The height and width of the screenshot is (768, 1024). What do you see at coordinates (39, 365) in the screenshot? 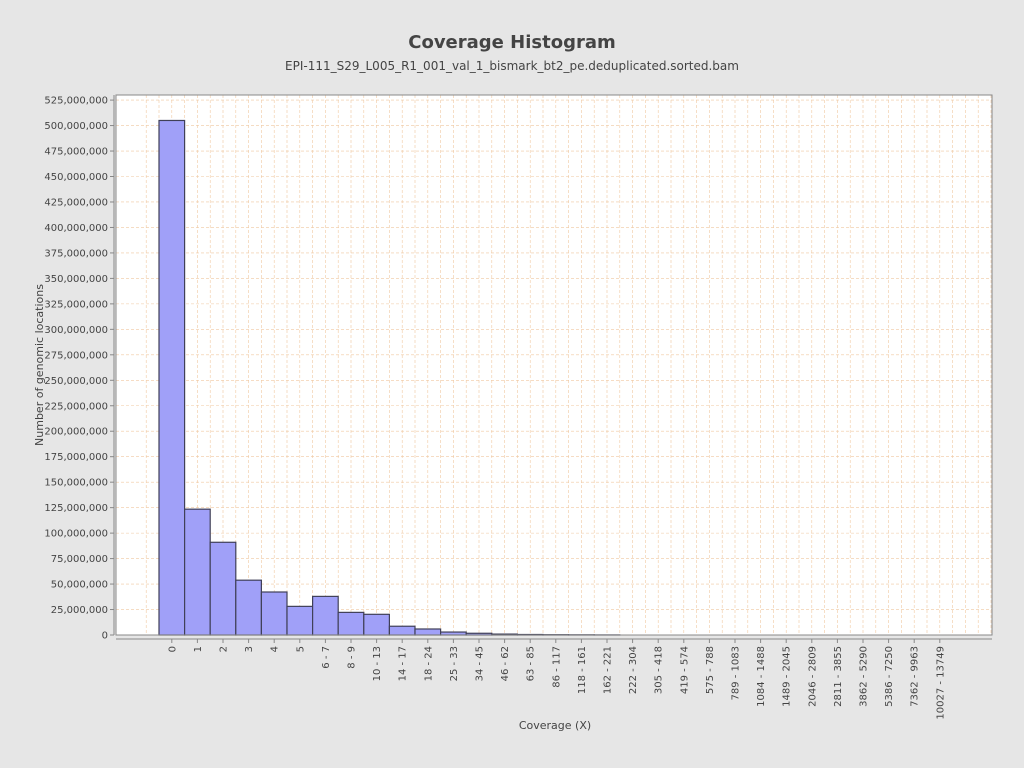
I see `y-axis-label: Number of genomic locations` at bounding box center [39, 365].